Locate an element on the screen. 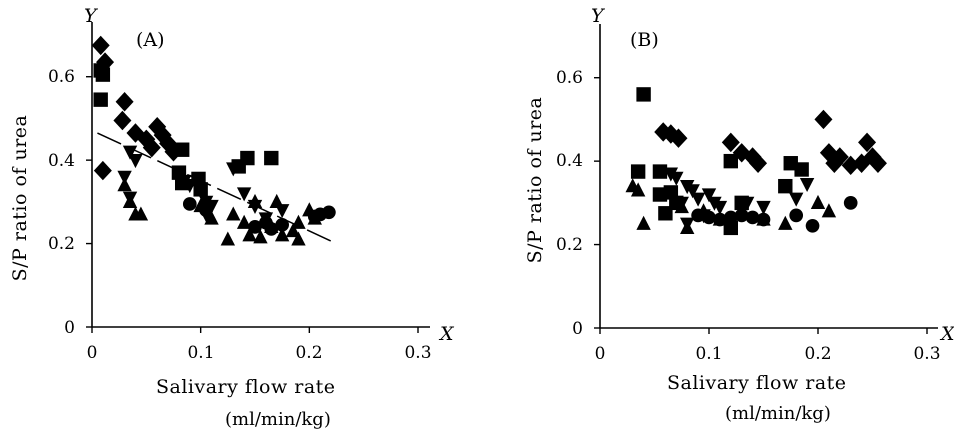  panel-b-x-tick-labels: 0 0.1 0.2 0.3 is located at coordinates (768, 354).